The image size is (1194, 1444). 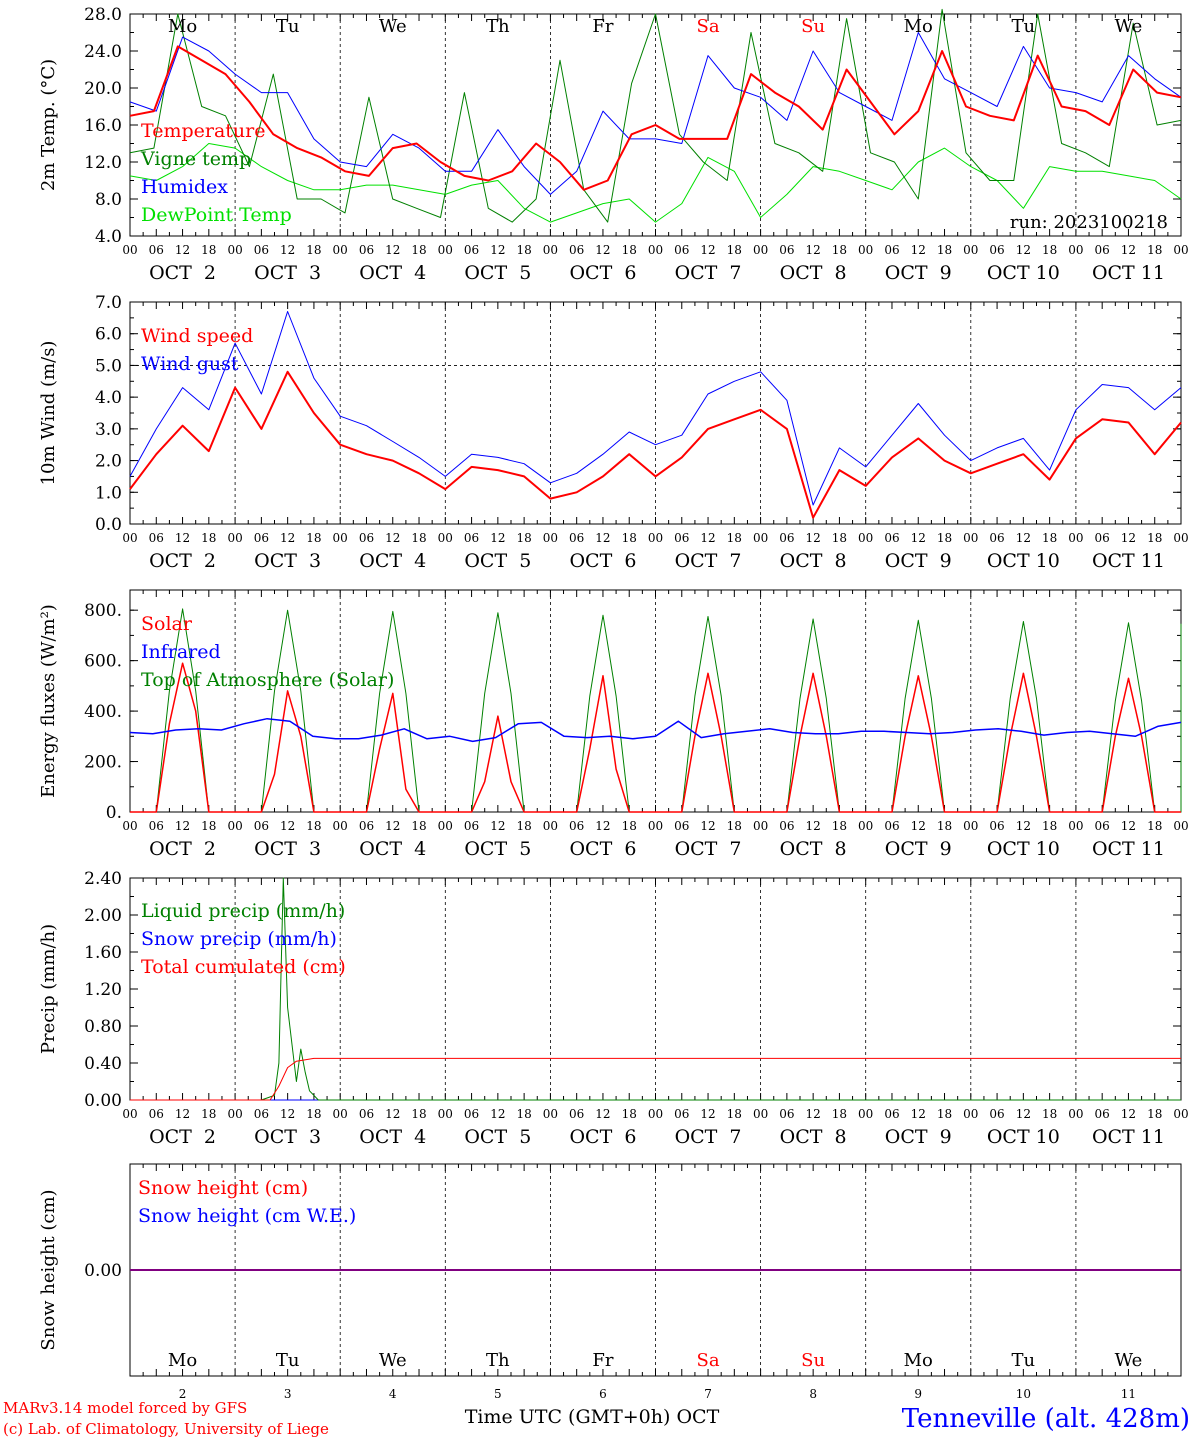 What do you see at coordinates (103, 163) in the screenshot?
I see `y-tick-label: 12.0` at bounding box center [103, 163].